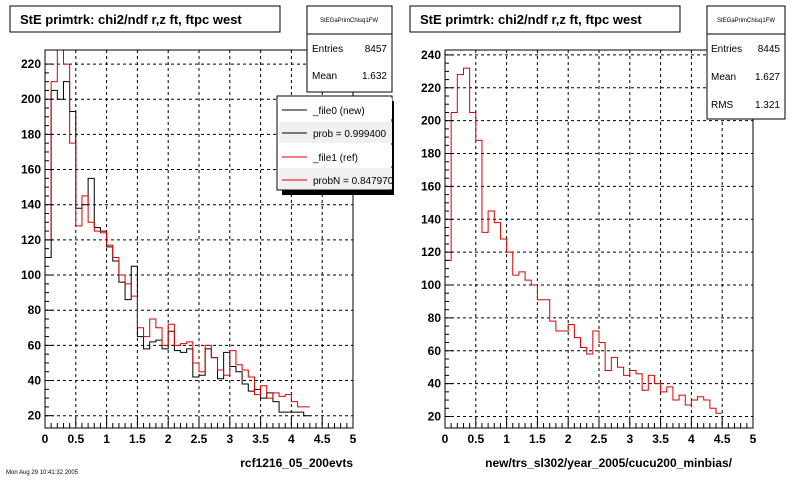 This screenshot has height=480, width=800. What do you see at coordinates (131, 19) in the screenshot?
I see `left-title: StE primtrk: chi2/ndf r,z ft, ftpc west` at bounding box center [131, 19].